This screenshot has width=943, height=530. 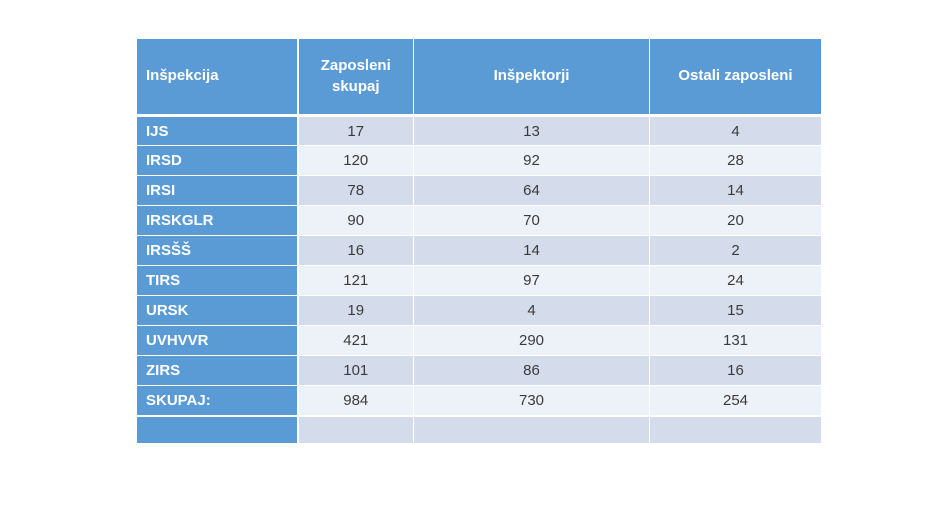 I want to click on table-row-empty, so click(x=479, y=429).